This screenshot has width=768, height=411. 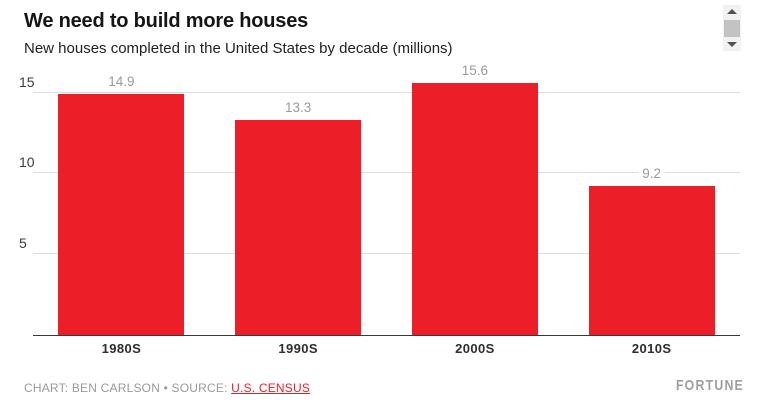 What do you see at coordinates (166, 21) in the screenshot?
I see `page-title: We need to build more houses` at bounding box center [166, 21].